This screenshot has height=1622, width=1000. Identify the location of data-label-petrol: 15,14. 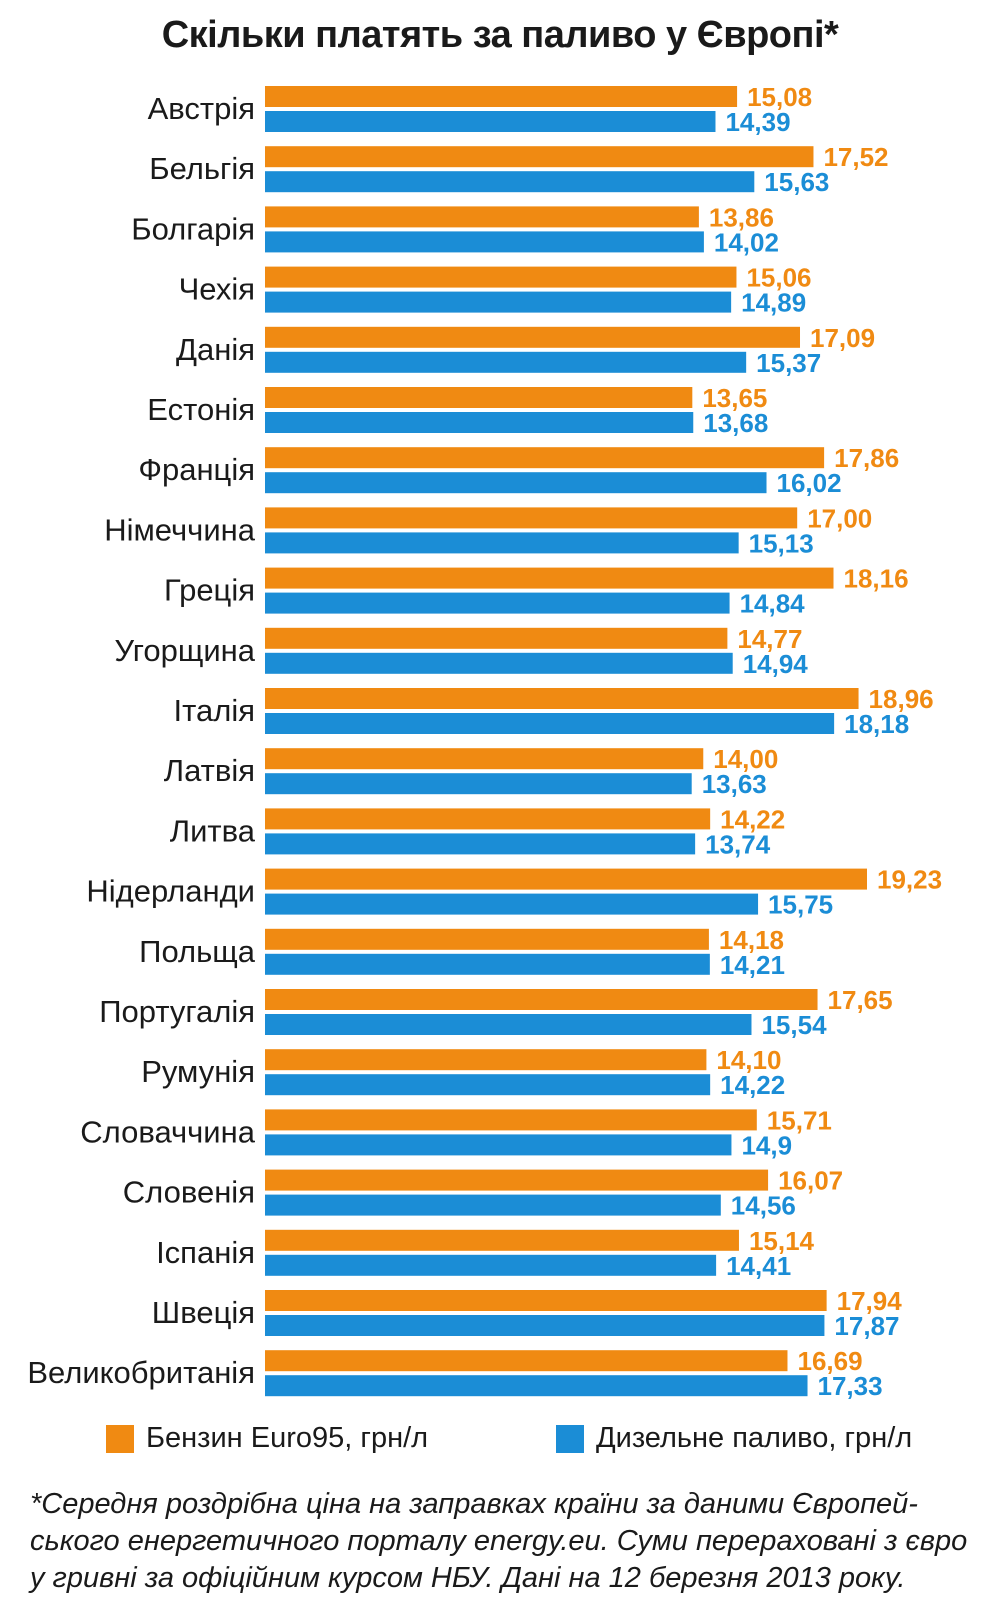
(782, 1241).